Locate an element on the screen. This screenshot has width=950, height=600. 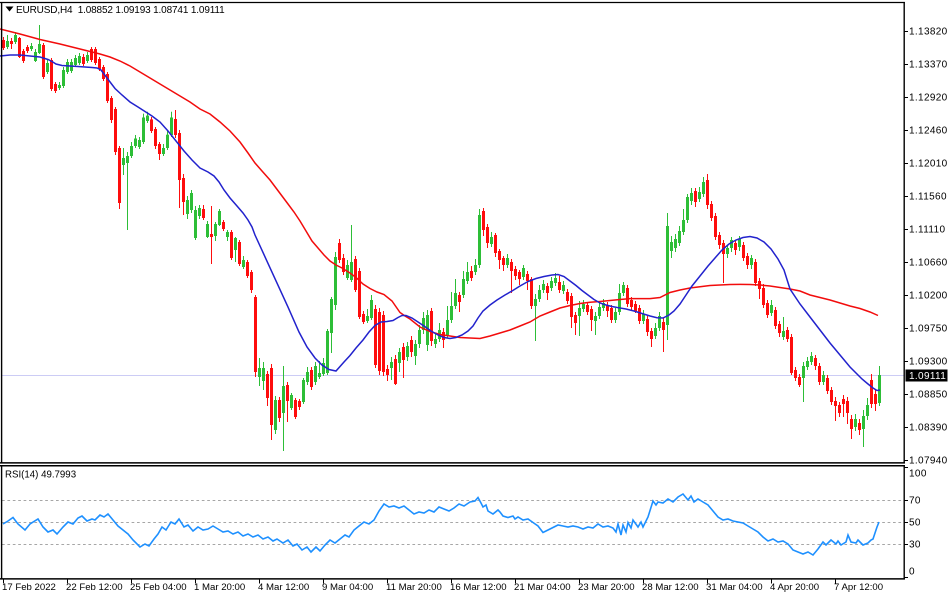
svg-text: 1.09300 is located at coordinates (928, 362).